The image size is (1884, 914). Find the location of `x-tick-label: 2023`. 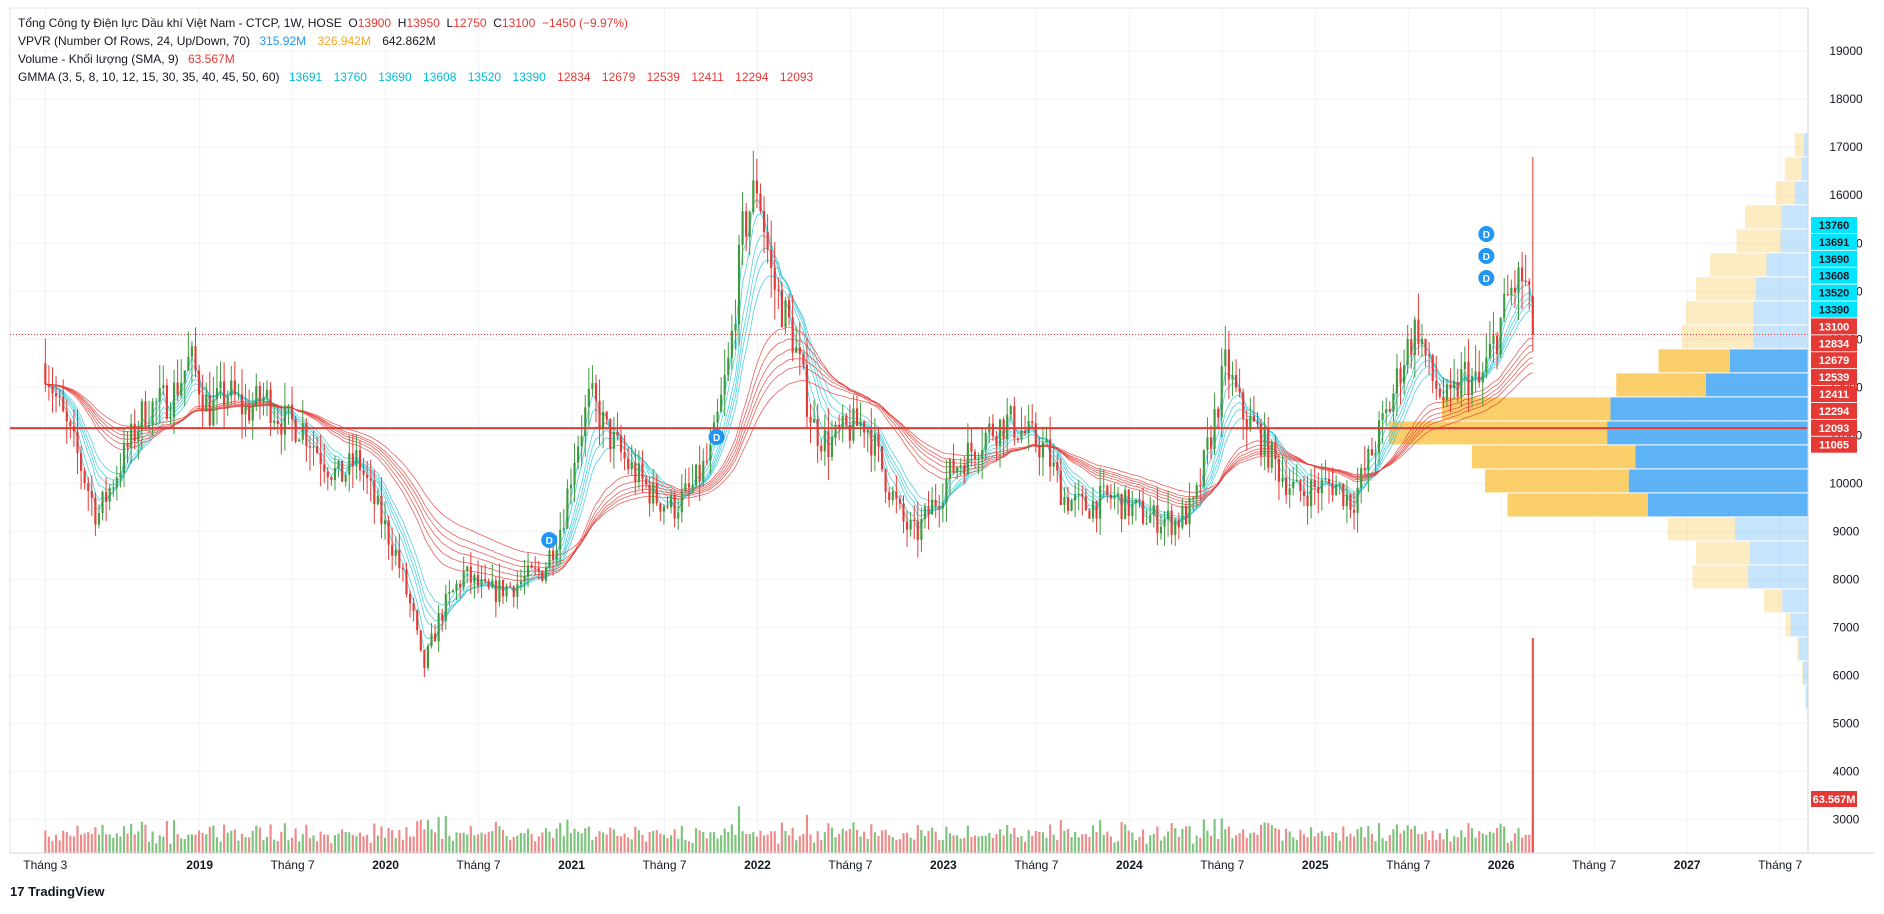

x-tick-label: 2023 is located at coordinates (943, 865).